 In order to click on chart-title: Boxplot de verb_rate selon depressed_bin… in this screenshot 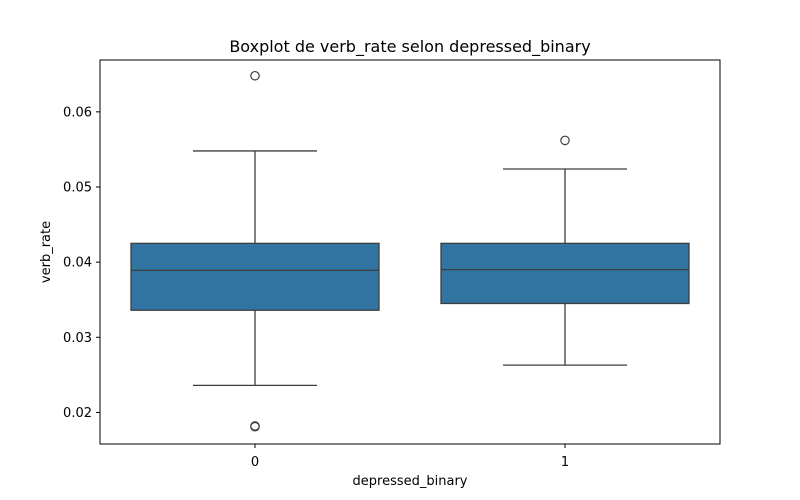, I will do `click(409, 47)`.